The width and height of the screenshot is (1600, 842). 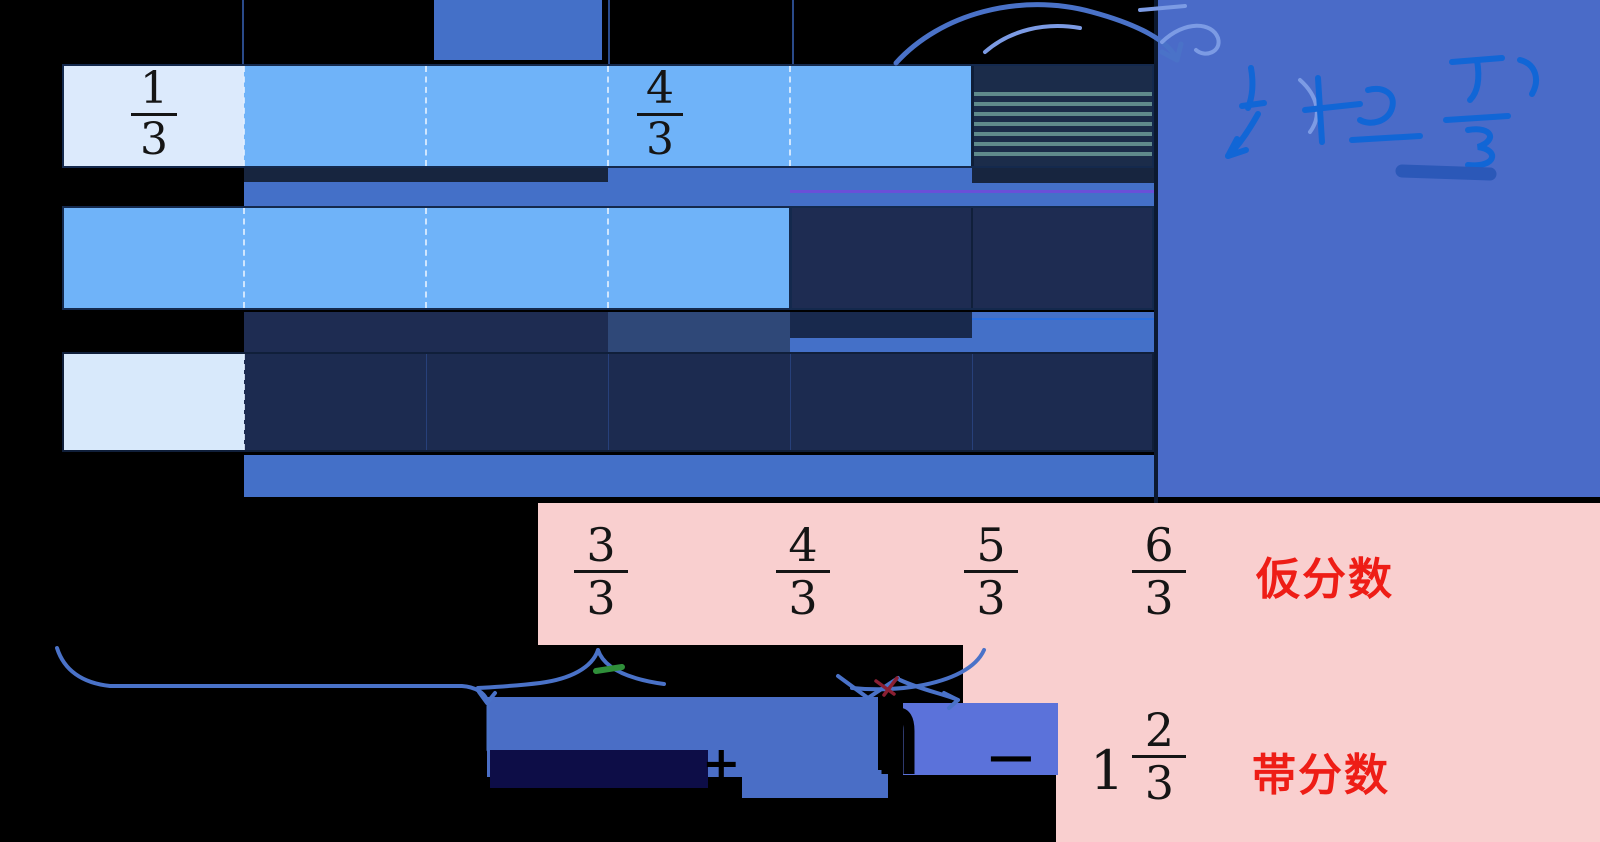 What do you see at coordinates (1009, 807) in the screenshot?
I see `background-notch` at bounding box center [1009, 807].